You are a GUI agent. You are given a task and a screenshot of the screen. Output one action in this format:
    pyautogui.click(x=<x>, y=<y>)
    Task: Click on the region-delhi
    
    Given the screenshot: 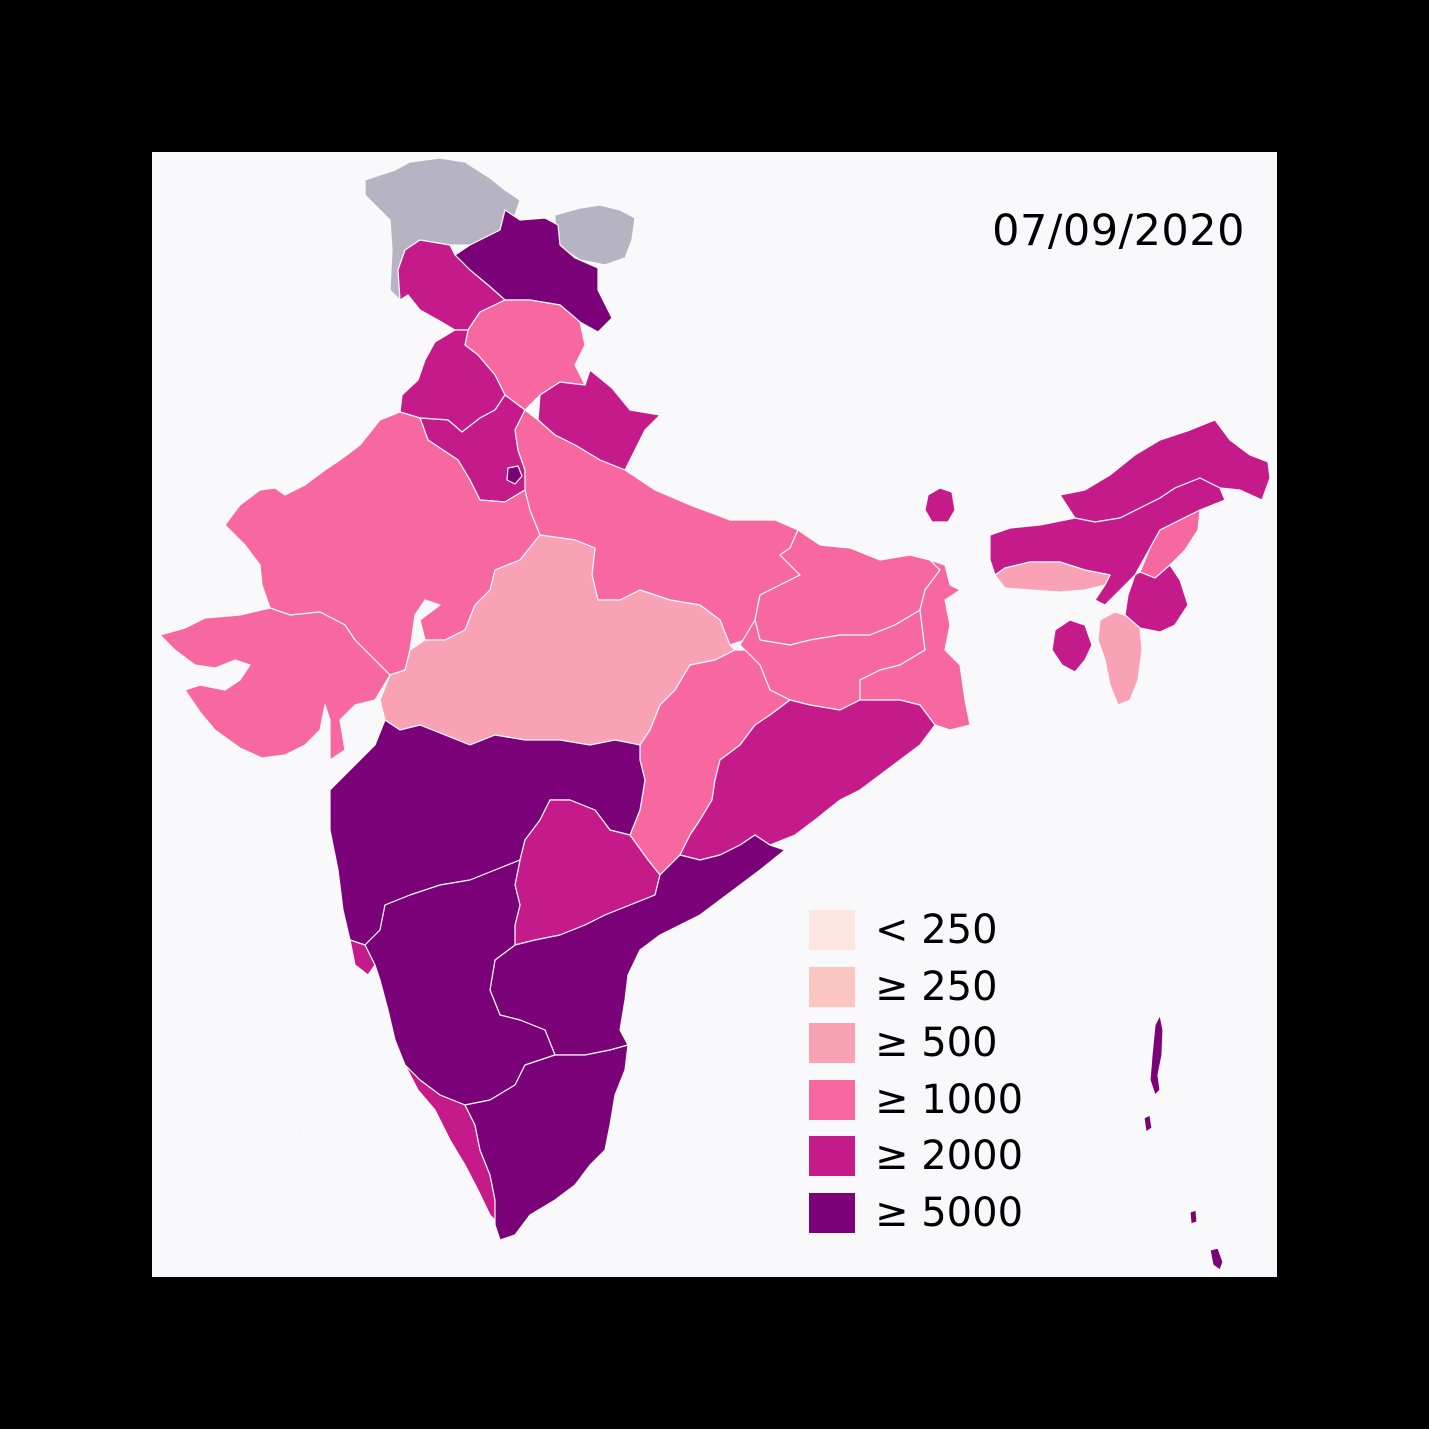 What is the action you would take?
    pyautogui.click(x=514, y=475)
    